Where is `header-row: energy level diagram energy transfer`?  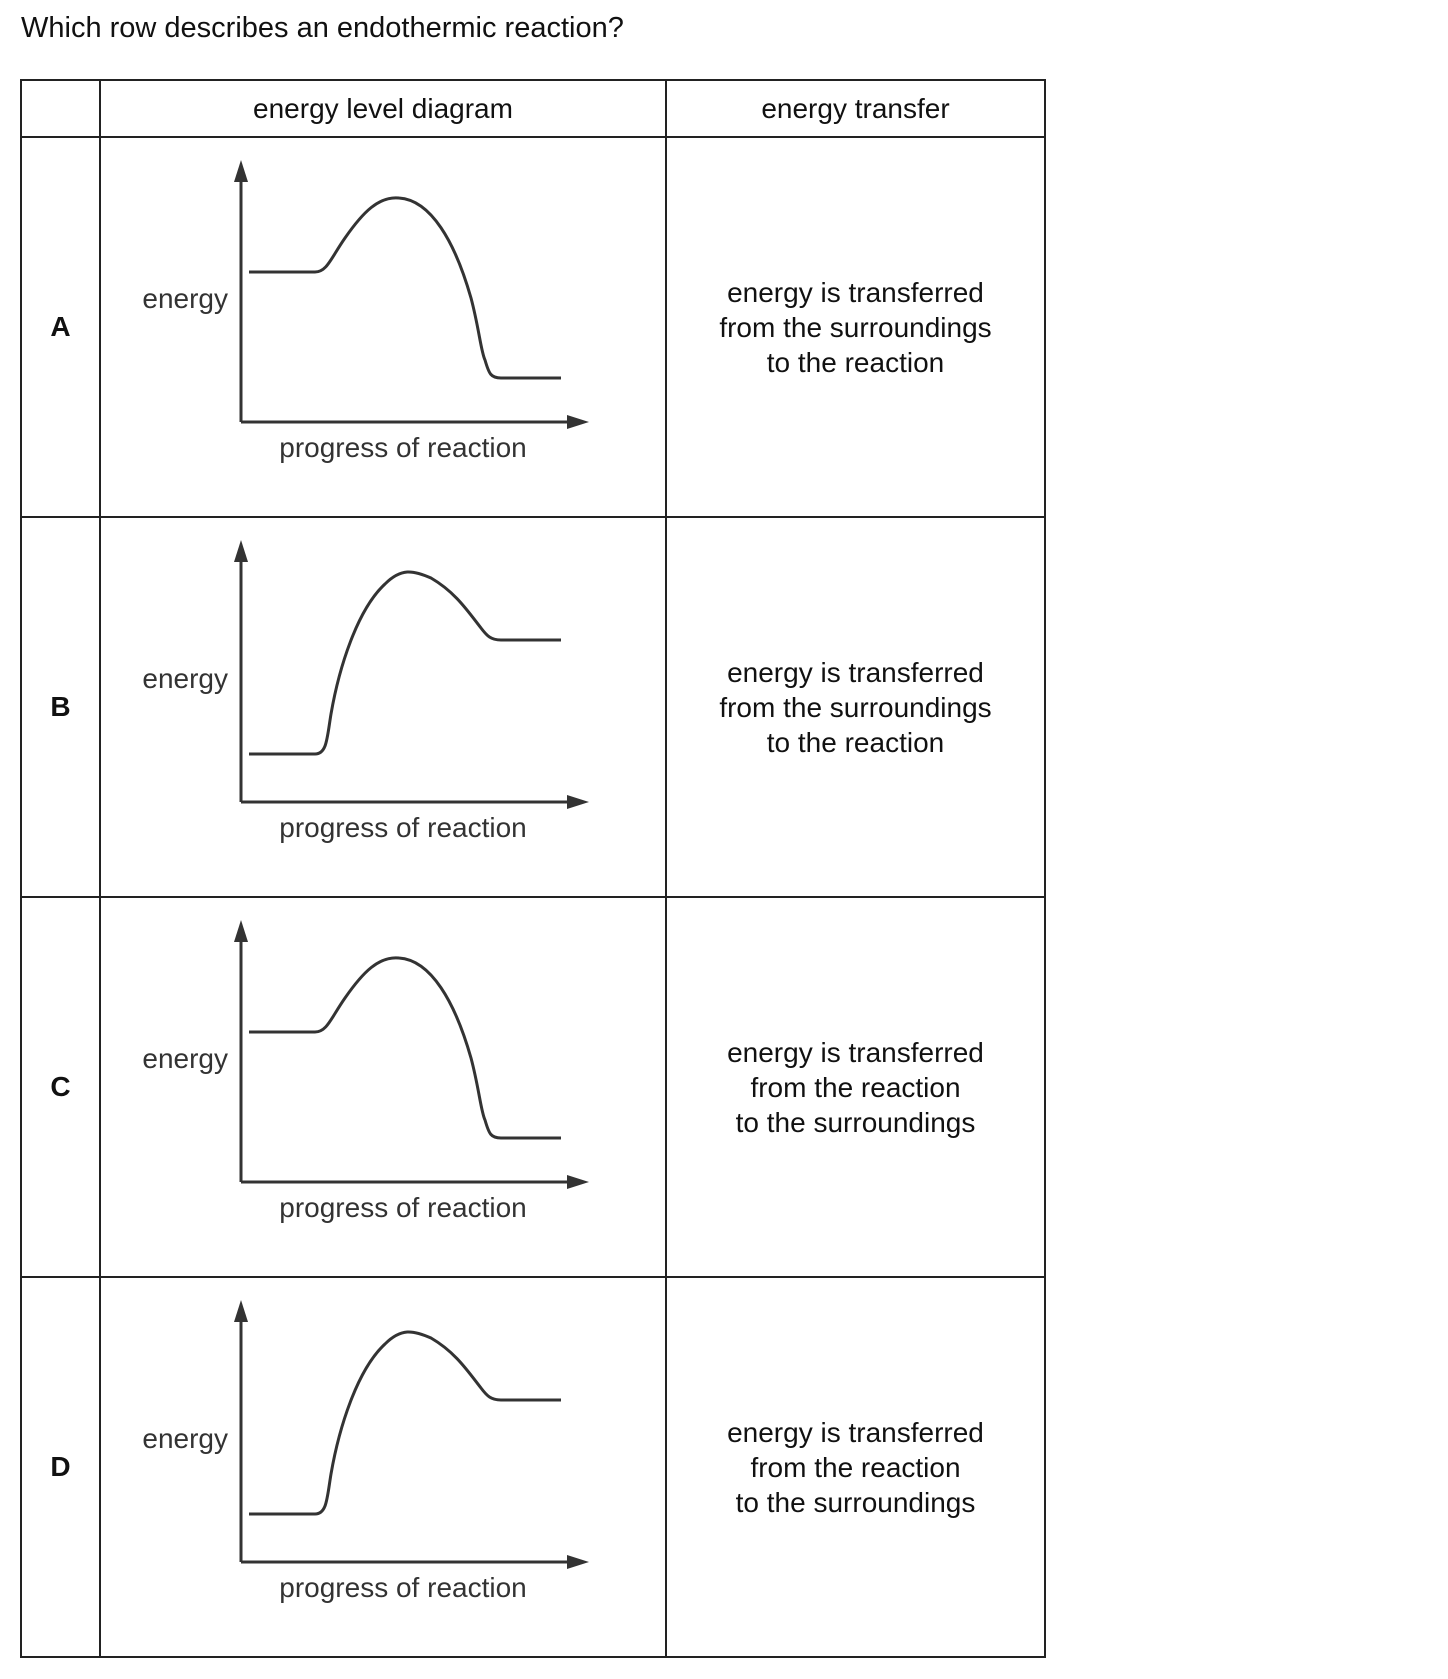 header-row: energy level diagram energy transfer is located at coordinates (533, 108).